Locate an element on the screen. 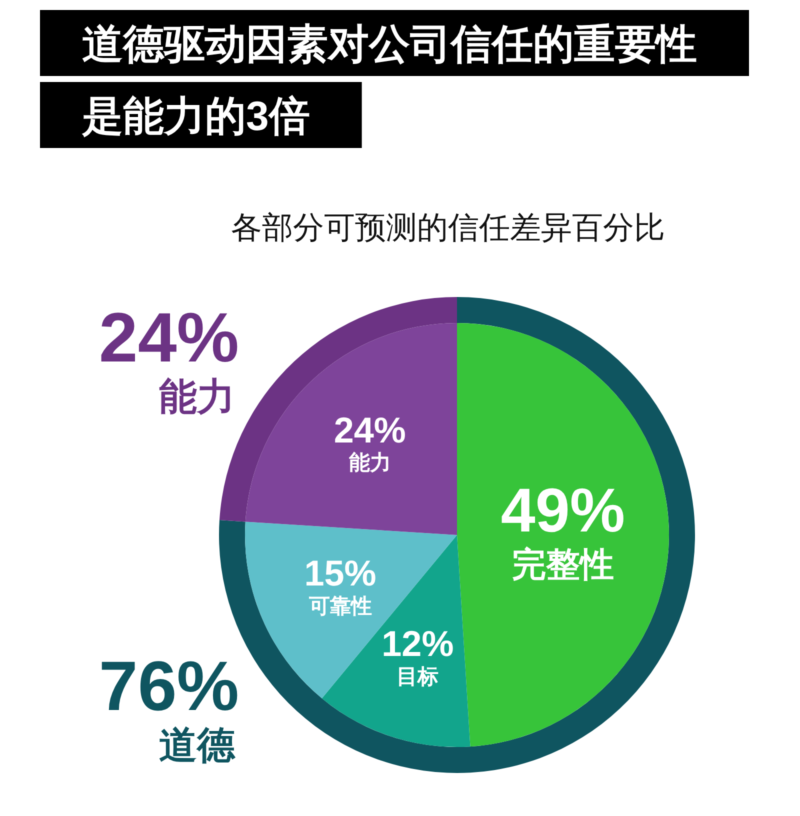  category-label: 可靠性 is located at coordinates (340, 606).